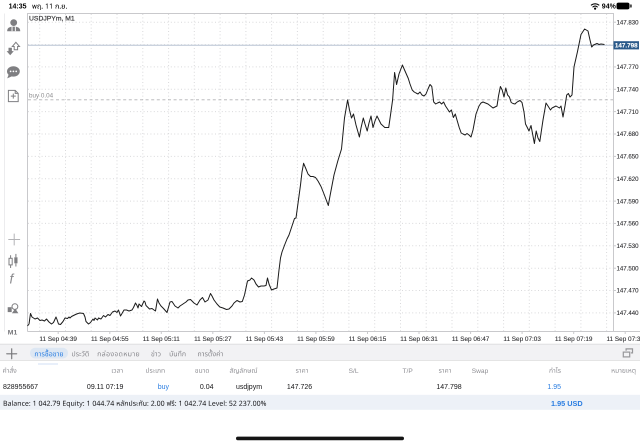 Image resolution: width=640 pixels, height=447 pixels. Describe the element at coordinates (628, 291) in the screenshot. I see `svg-text: 147.470` at that location.